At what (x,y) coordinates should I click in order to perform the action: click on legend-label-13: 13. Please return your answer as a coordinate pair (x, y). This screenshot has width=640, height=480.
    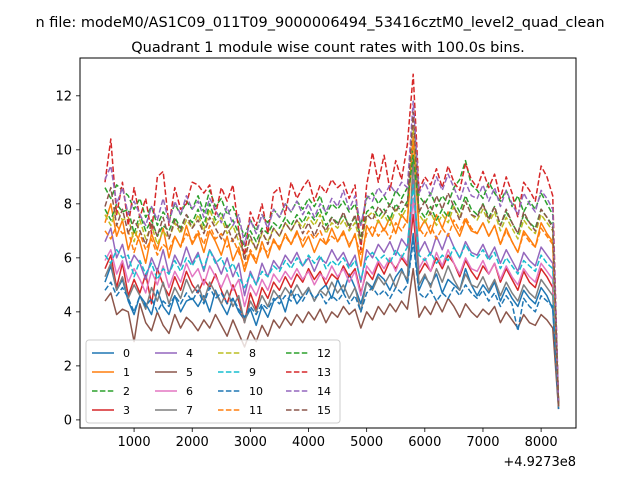
    Looking at the image, I should click on (324, 372).